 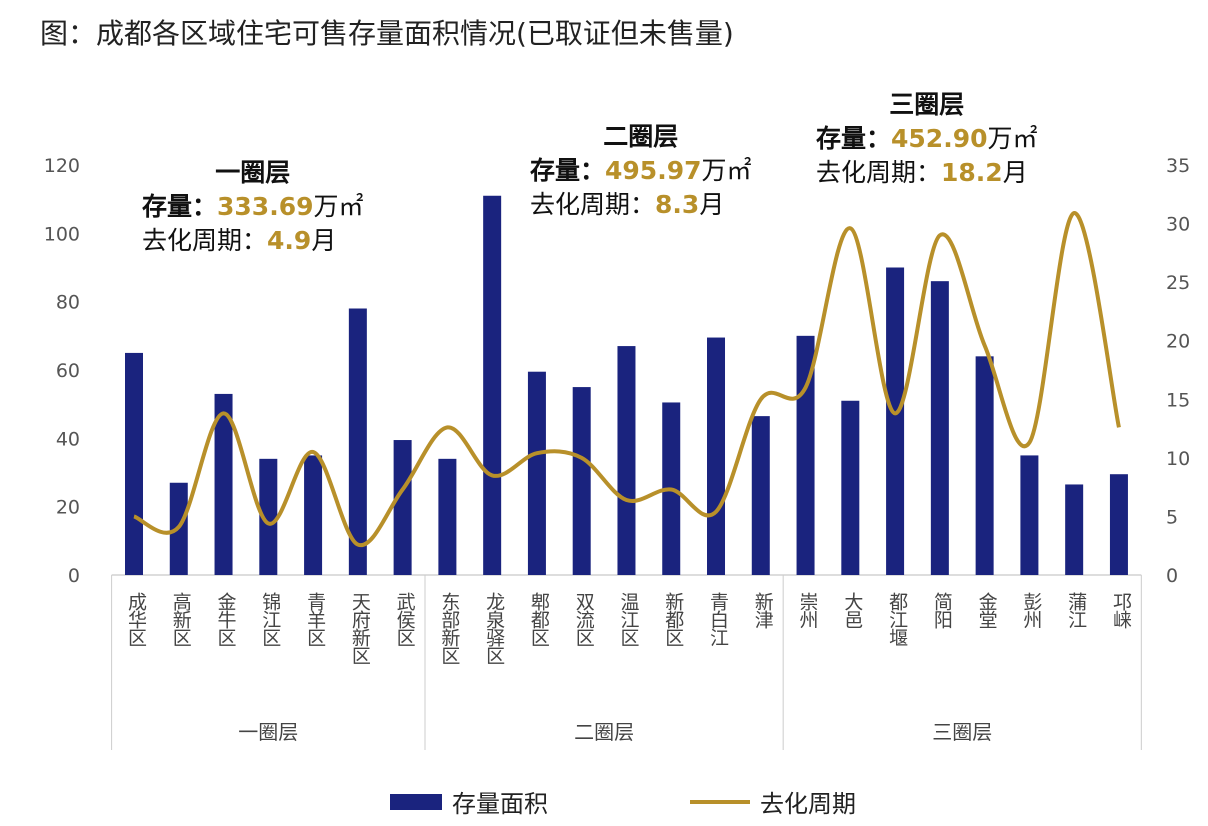 I want to click on legend-bar-label: 存量面积, so click(x=500, y=804).